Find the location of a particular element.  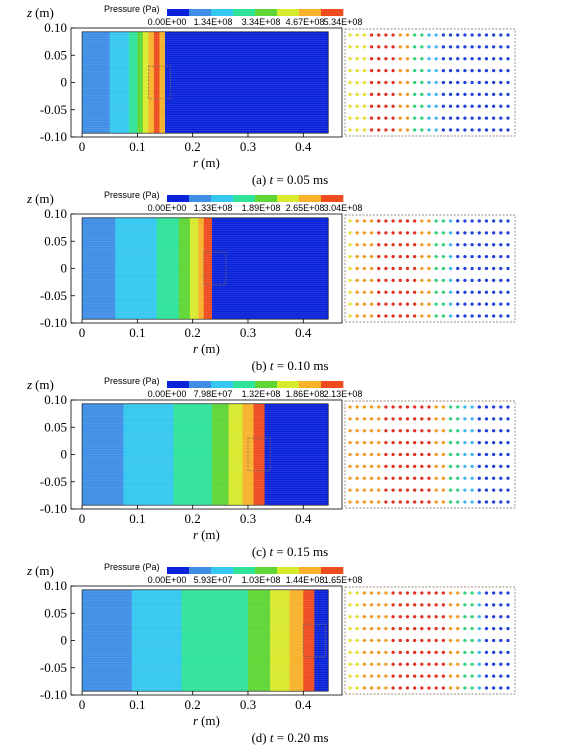

x-tick-label: 0.3 is located at coordinates (248, 704).